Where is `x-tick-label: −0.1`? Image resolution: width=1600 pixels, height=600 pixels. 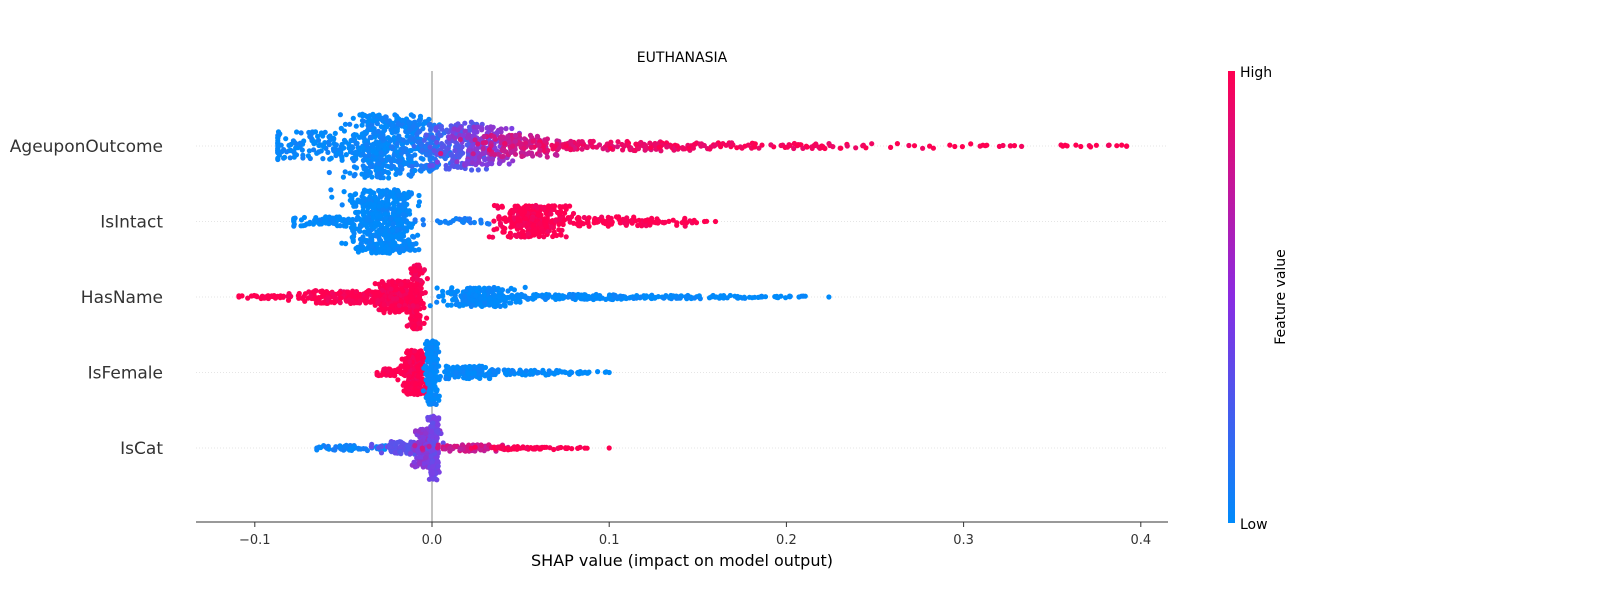 x-tick-label: −0.1 is located at coordinates (255, 540).